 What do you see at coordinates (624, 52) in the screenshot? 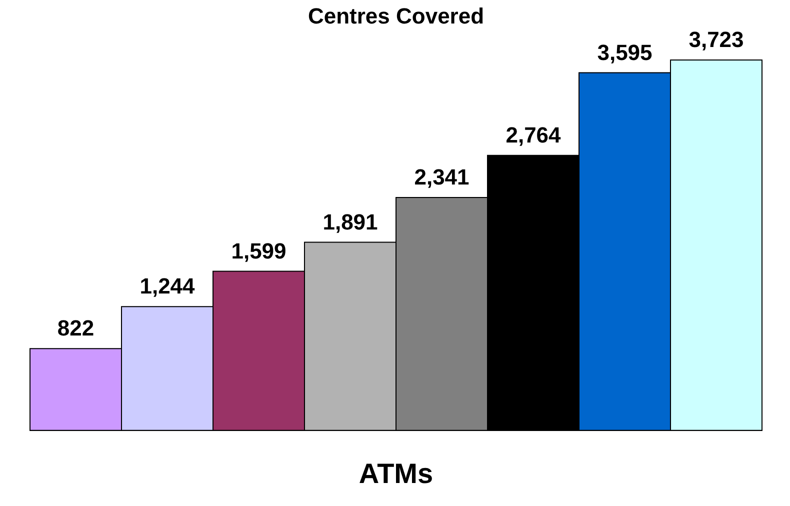
I see `data-label: 3,595` at bounding box center [624, 52].